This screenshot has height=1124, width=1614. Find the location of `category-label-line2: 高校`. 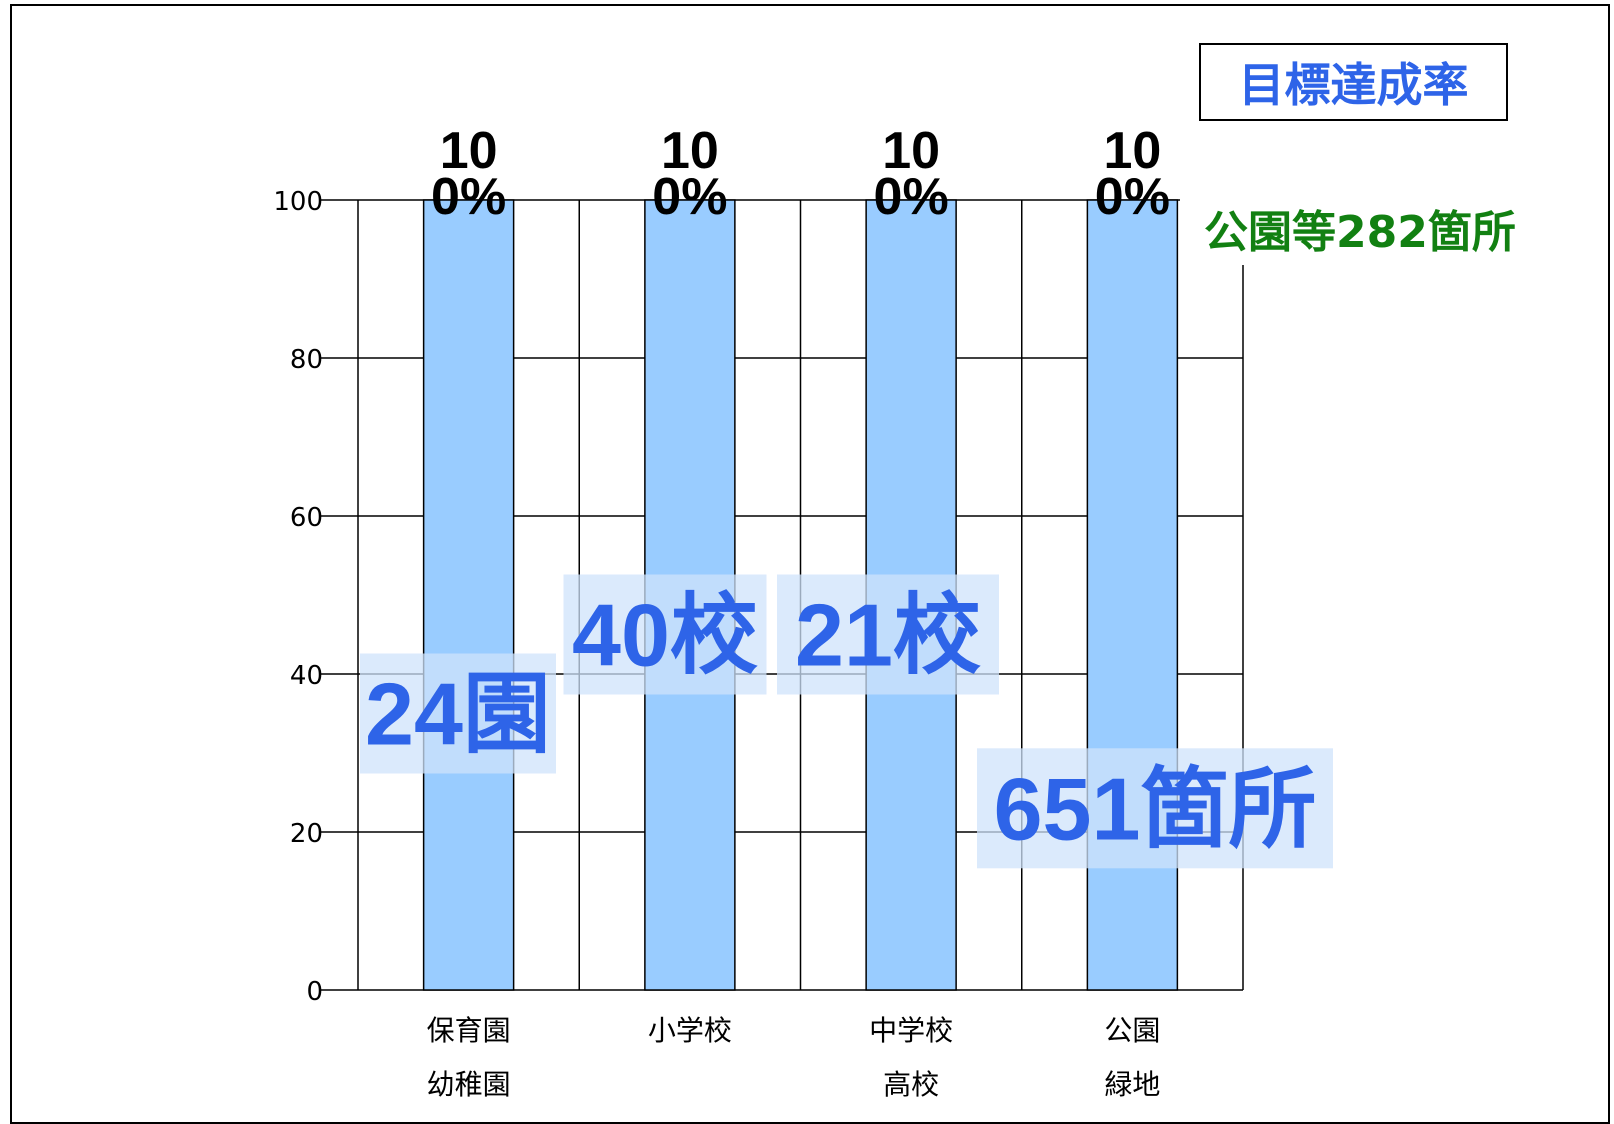

category-label-line2: 高校 is located at coordinates (911, 1084).